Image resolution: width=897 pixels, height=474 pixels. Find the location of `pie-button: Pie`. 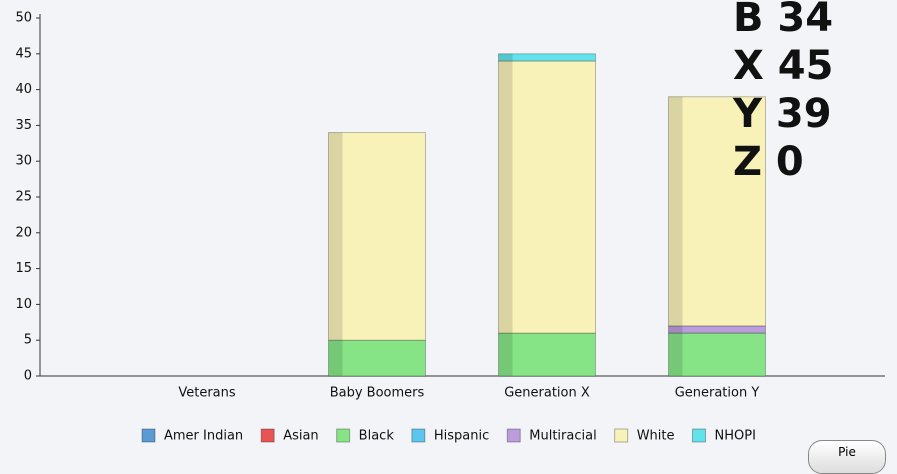

pie-button: Pie is located at coordinates (847, 457).